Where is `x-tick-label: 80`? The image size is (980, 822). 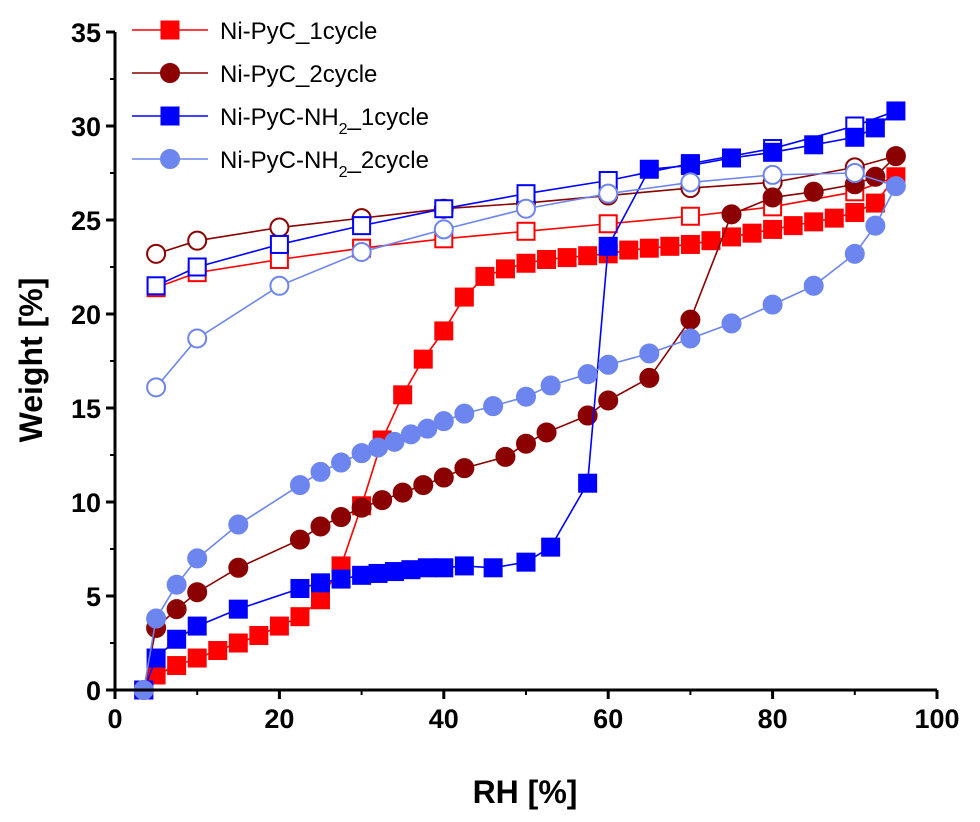
x-tick-label: 80 is located at coordinates (773, 719).